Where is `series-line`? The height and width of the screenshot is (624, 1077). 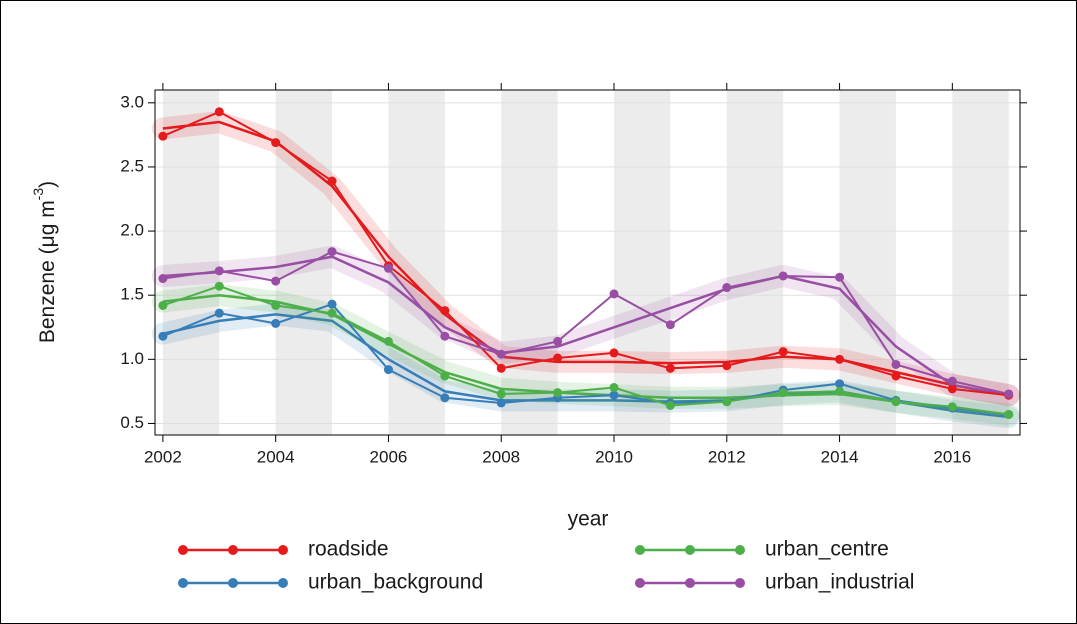 series-line is located at coordinates (585, 359).